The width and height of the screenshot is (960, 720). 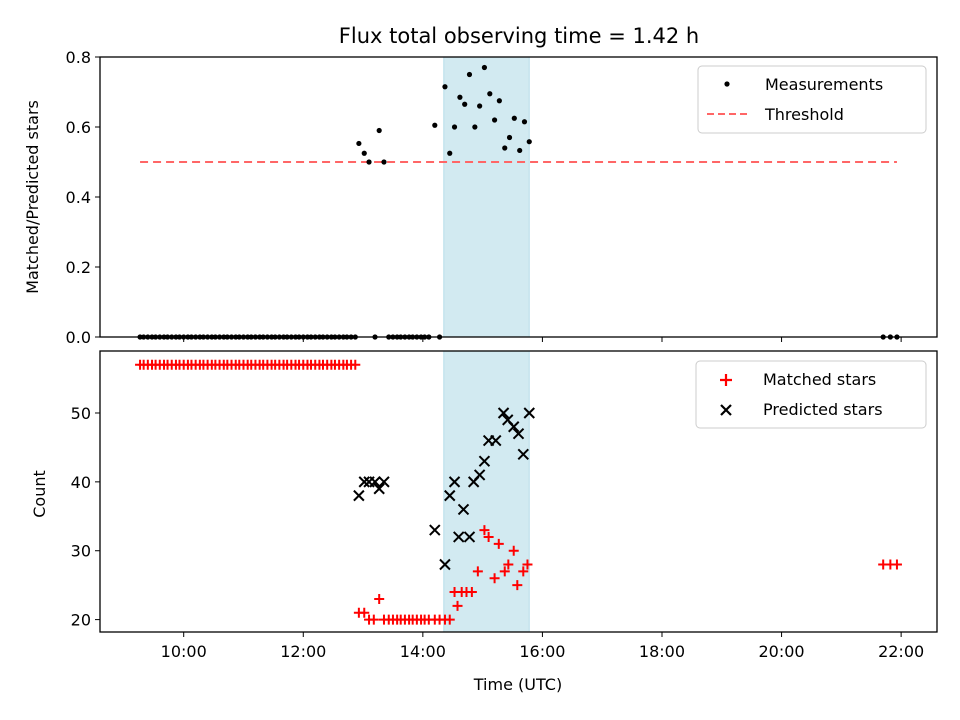 I want to click on legend-threshold-label: Threshold, so click(x=804, y=114).